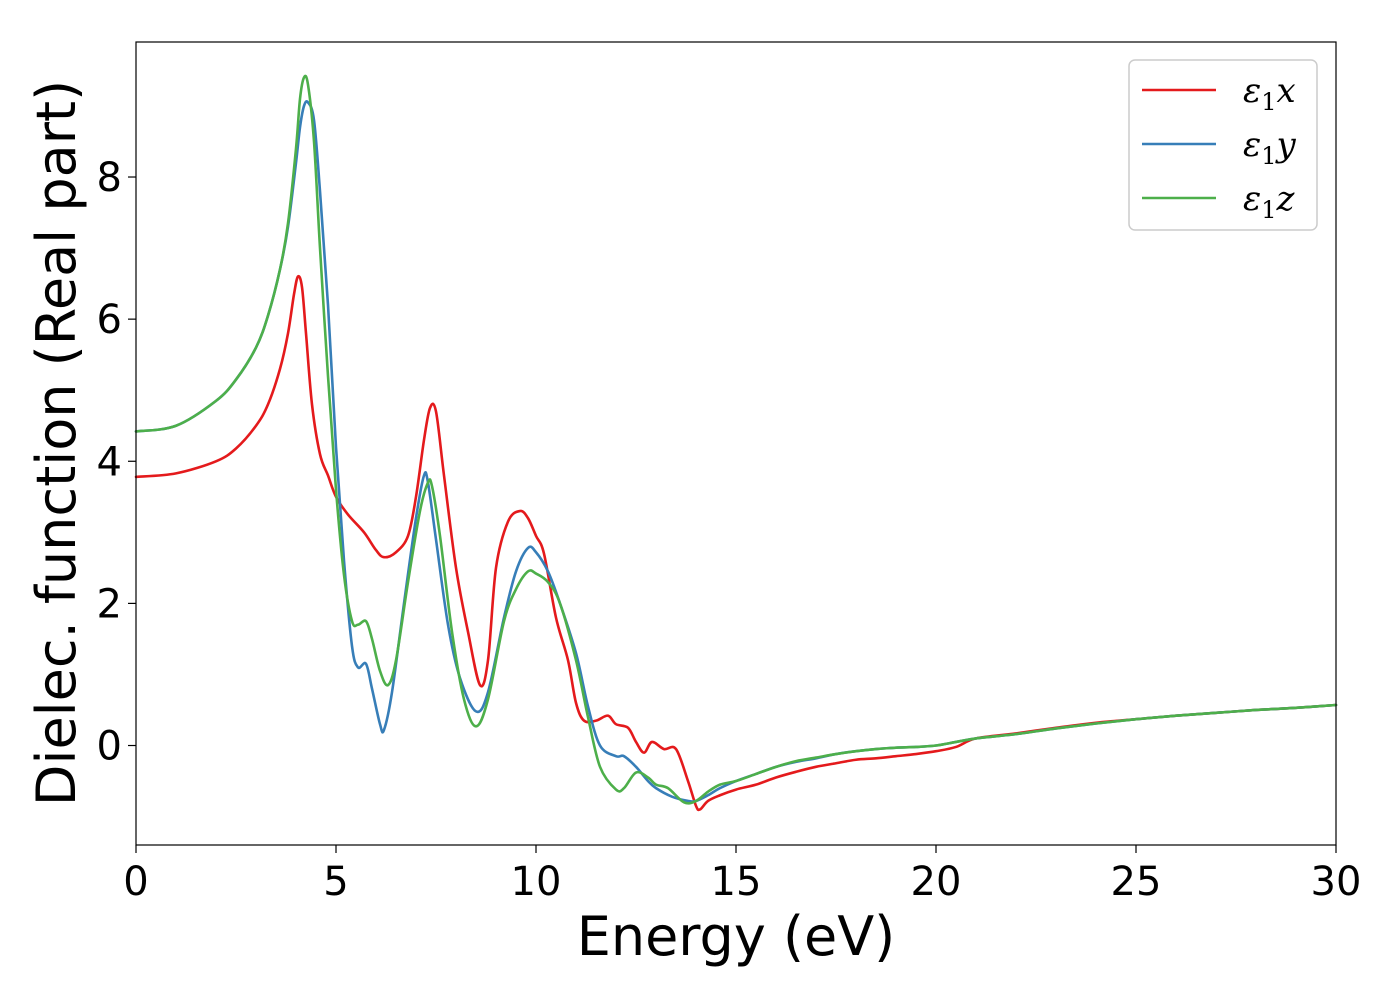 The image size is (1400, 1005). Describe the element at coordinates (109, 604) in the screenshot. I see `y-tick-label: 2` at that location.